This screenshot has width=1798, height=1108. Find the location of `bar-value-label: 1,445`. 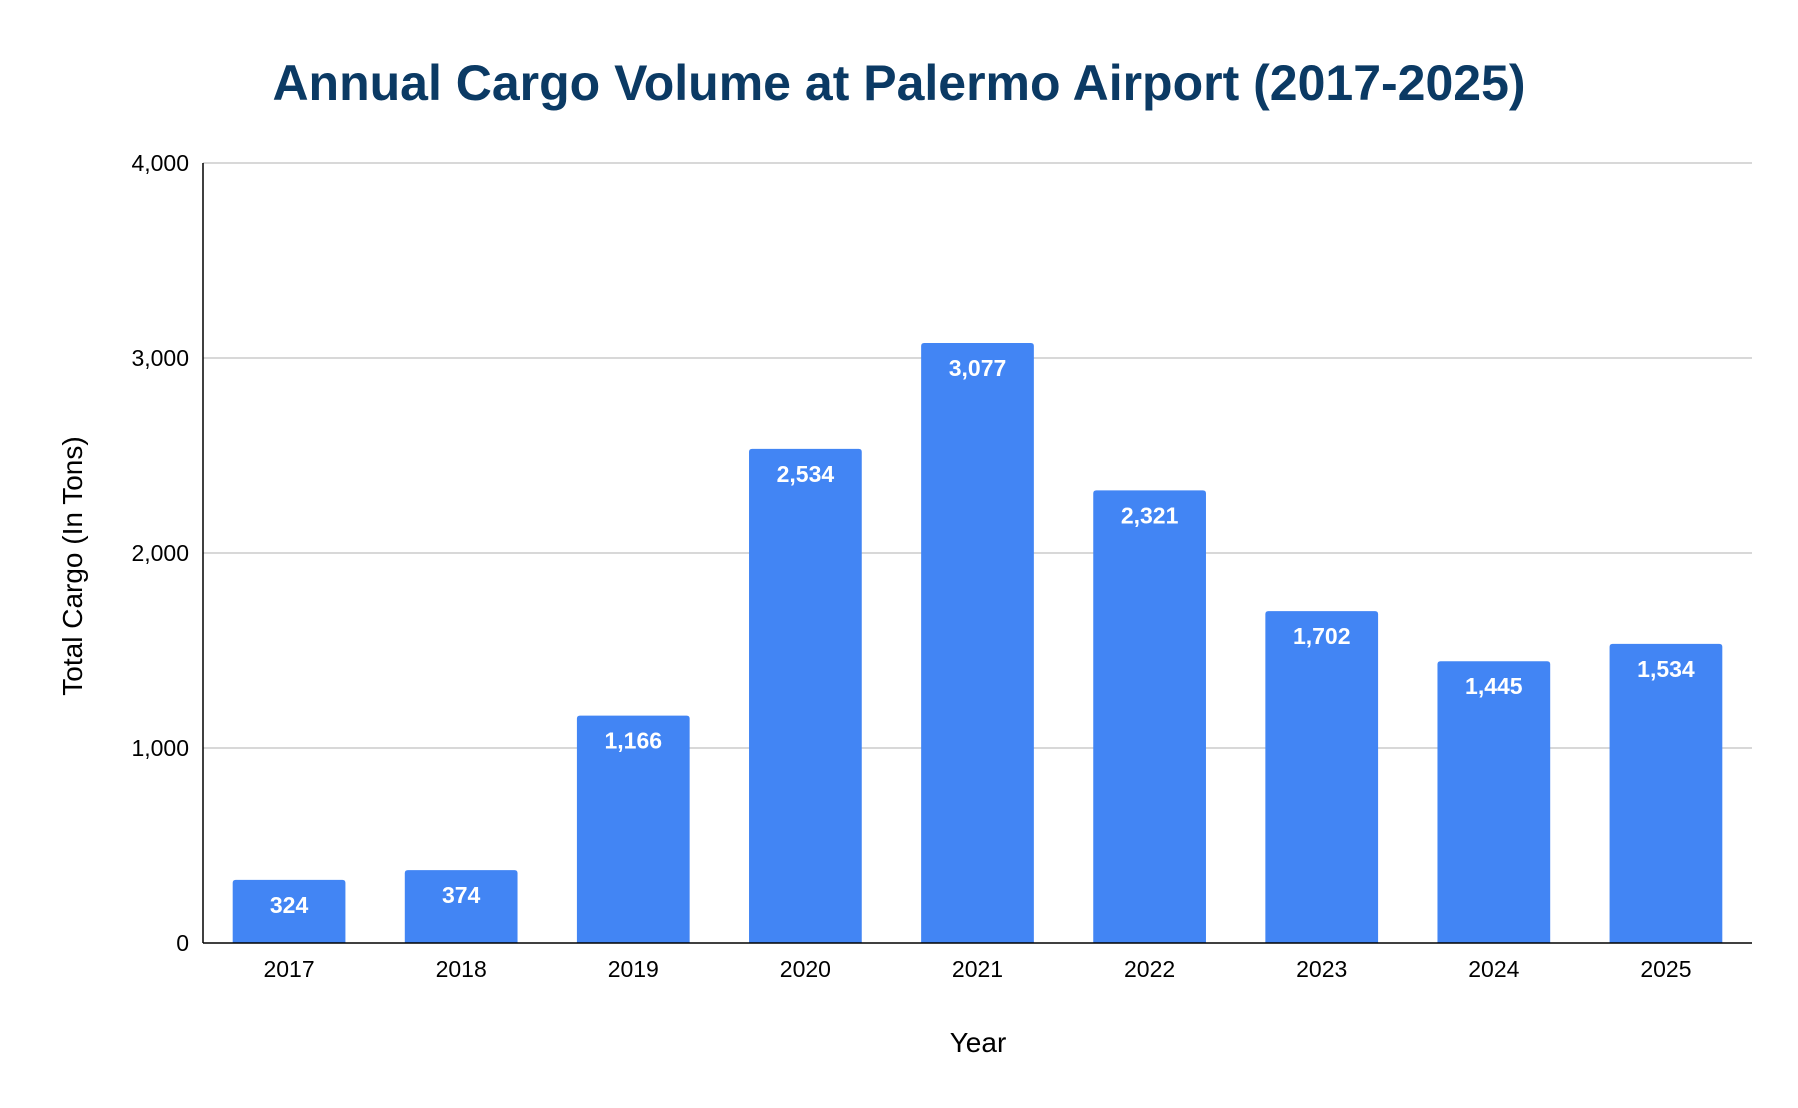

bar-value-label: 1,445 is located at coordinates (1494, 686).